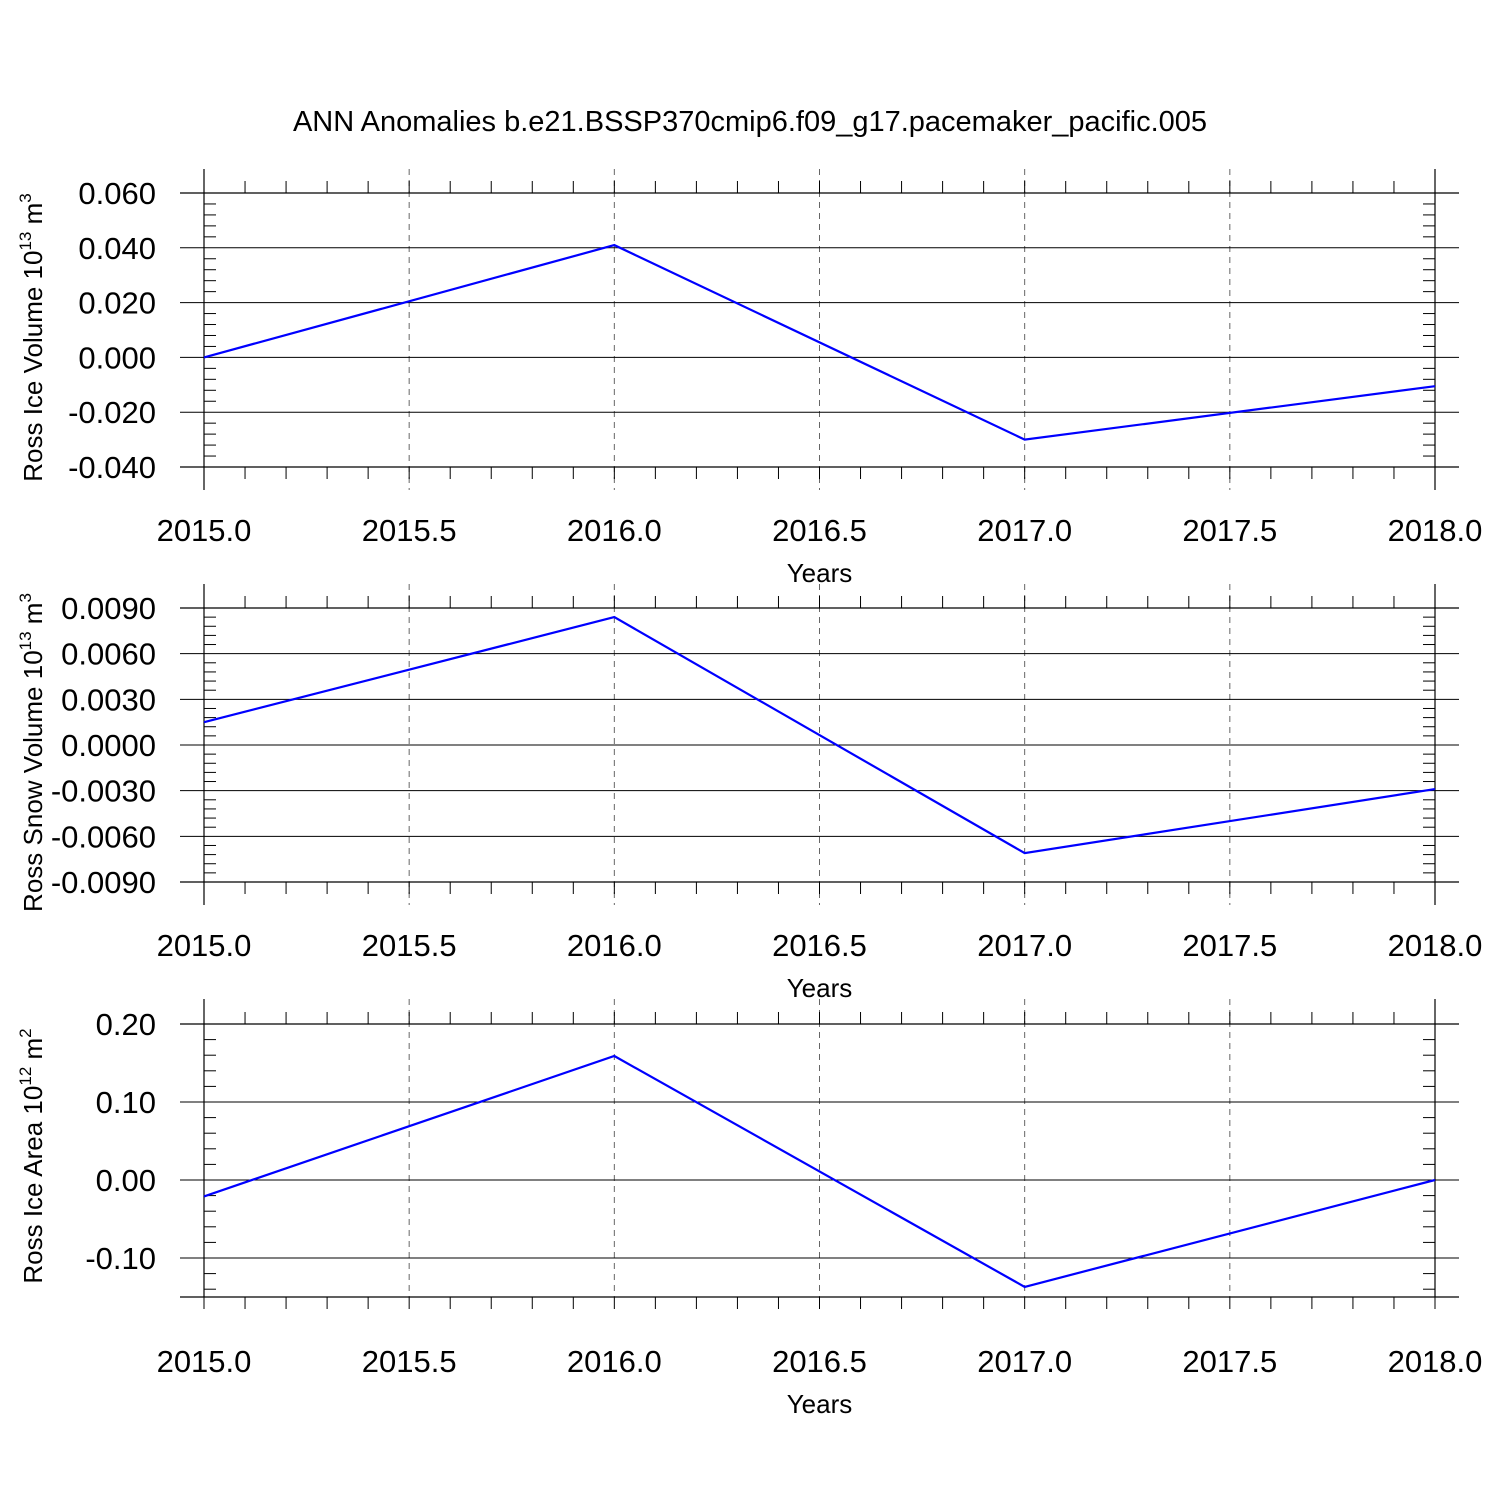  What do you see at coordinates (25, 1076) in the screenshot?
I see `y-axis-title-superscript: 12` at bounding box center [25, 1076].